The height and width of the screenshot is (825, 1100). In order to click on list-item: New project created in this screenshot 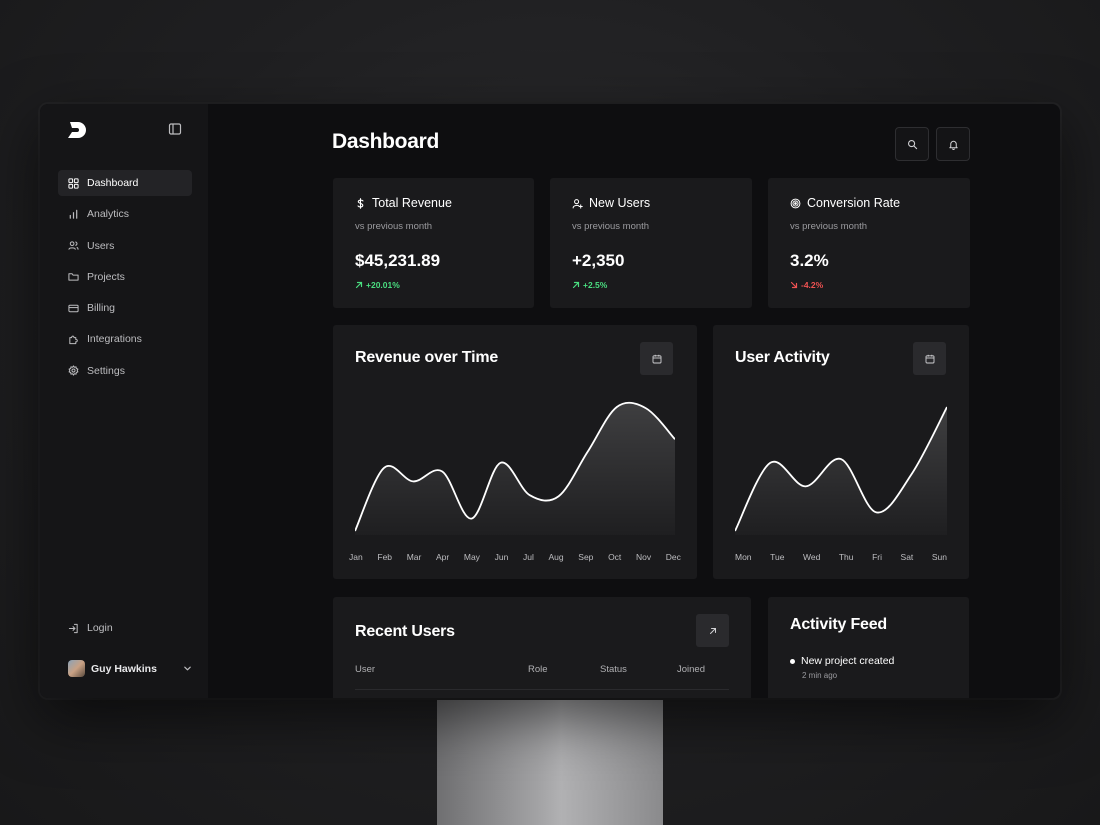, I will do `click(842, 661)`.